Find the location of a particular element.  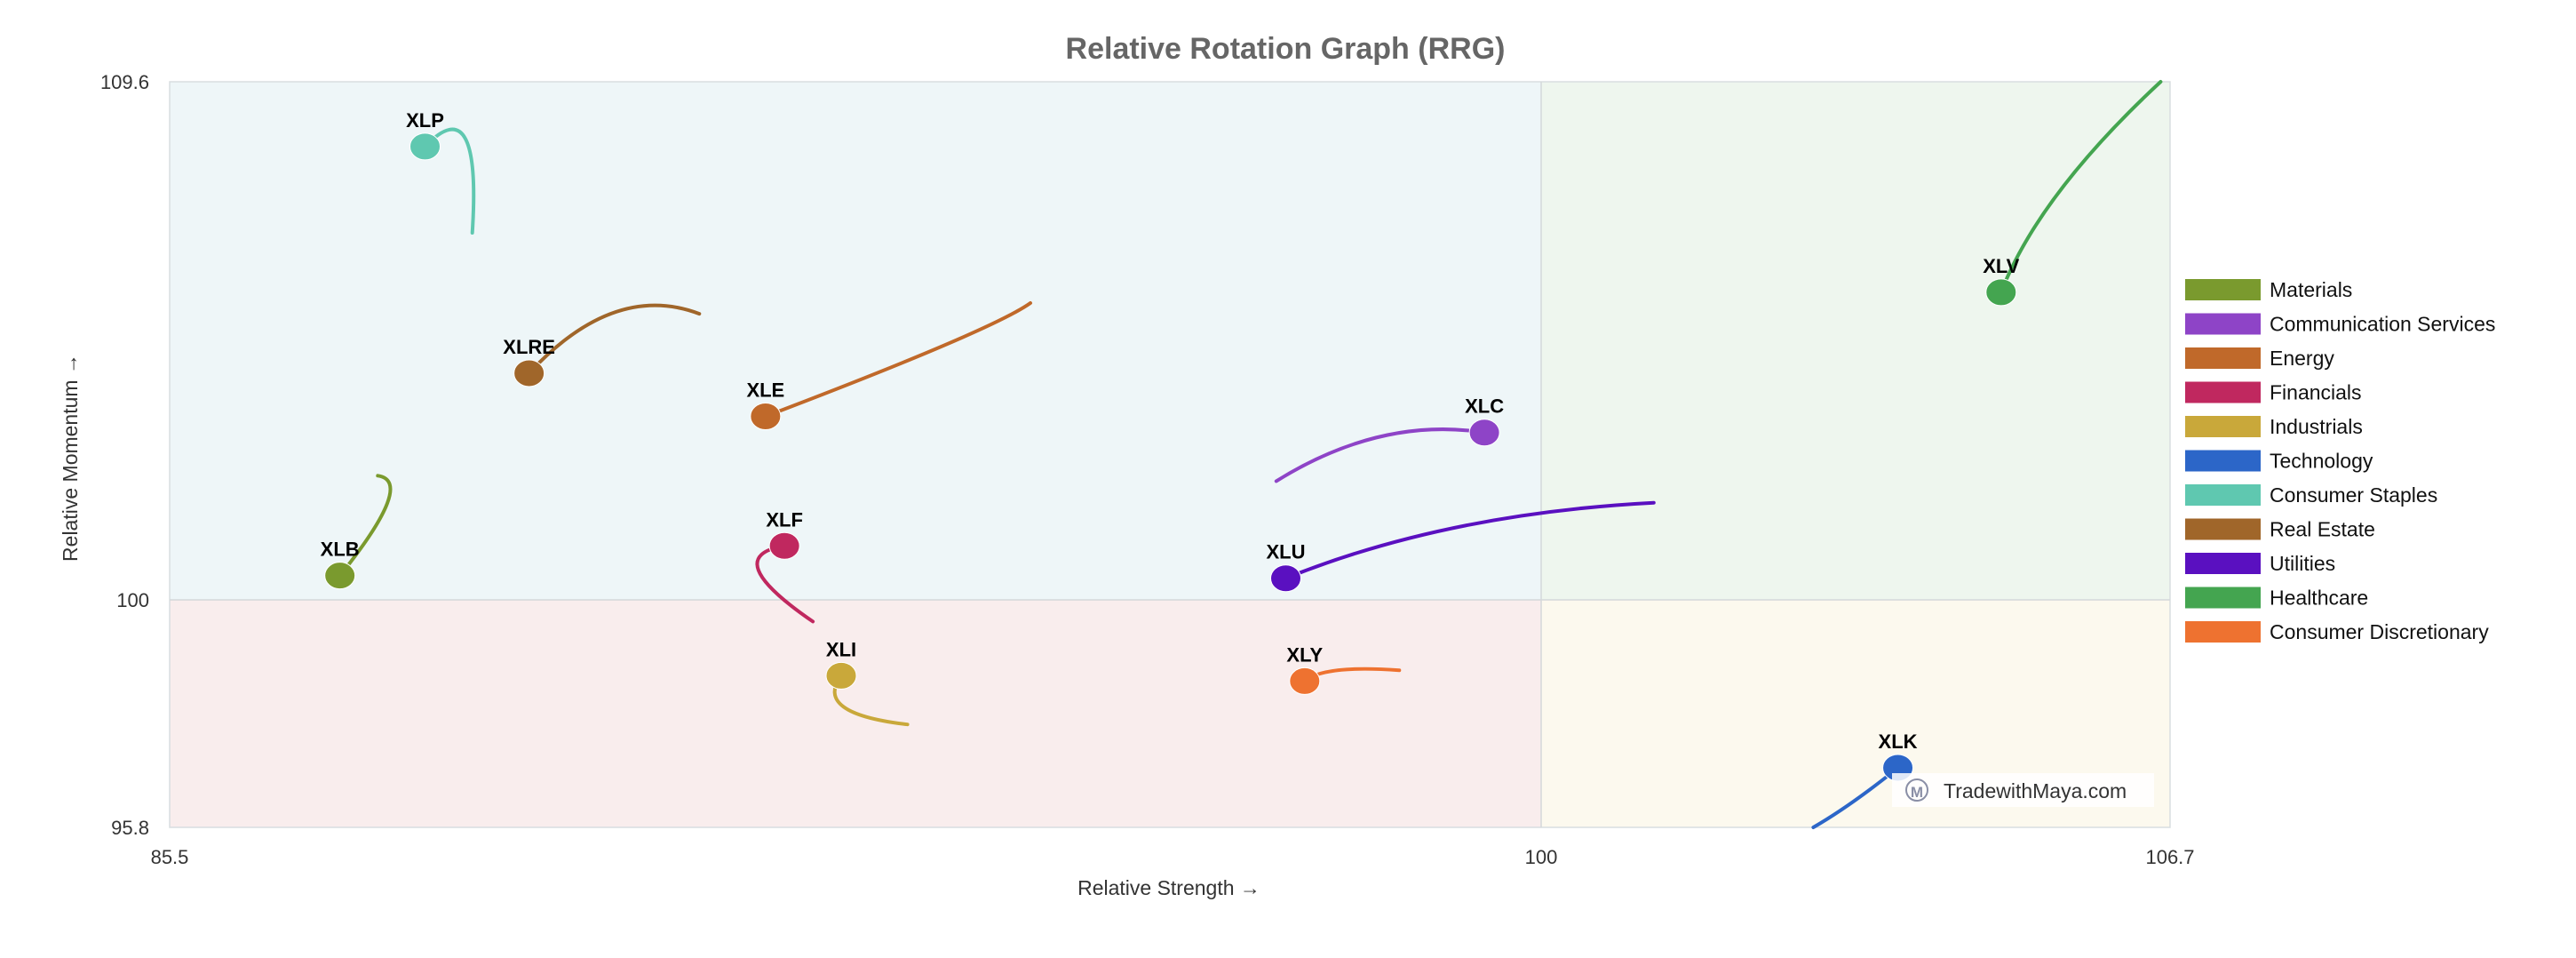

tail-xlu is located at coordinates (1470, 540).